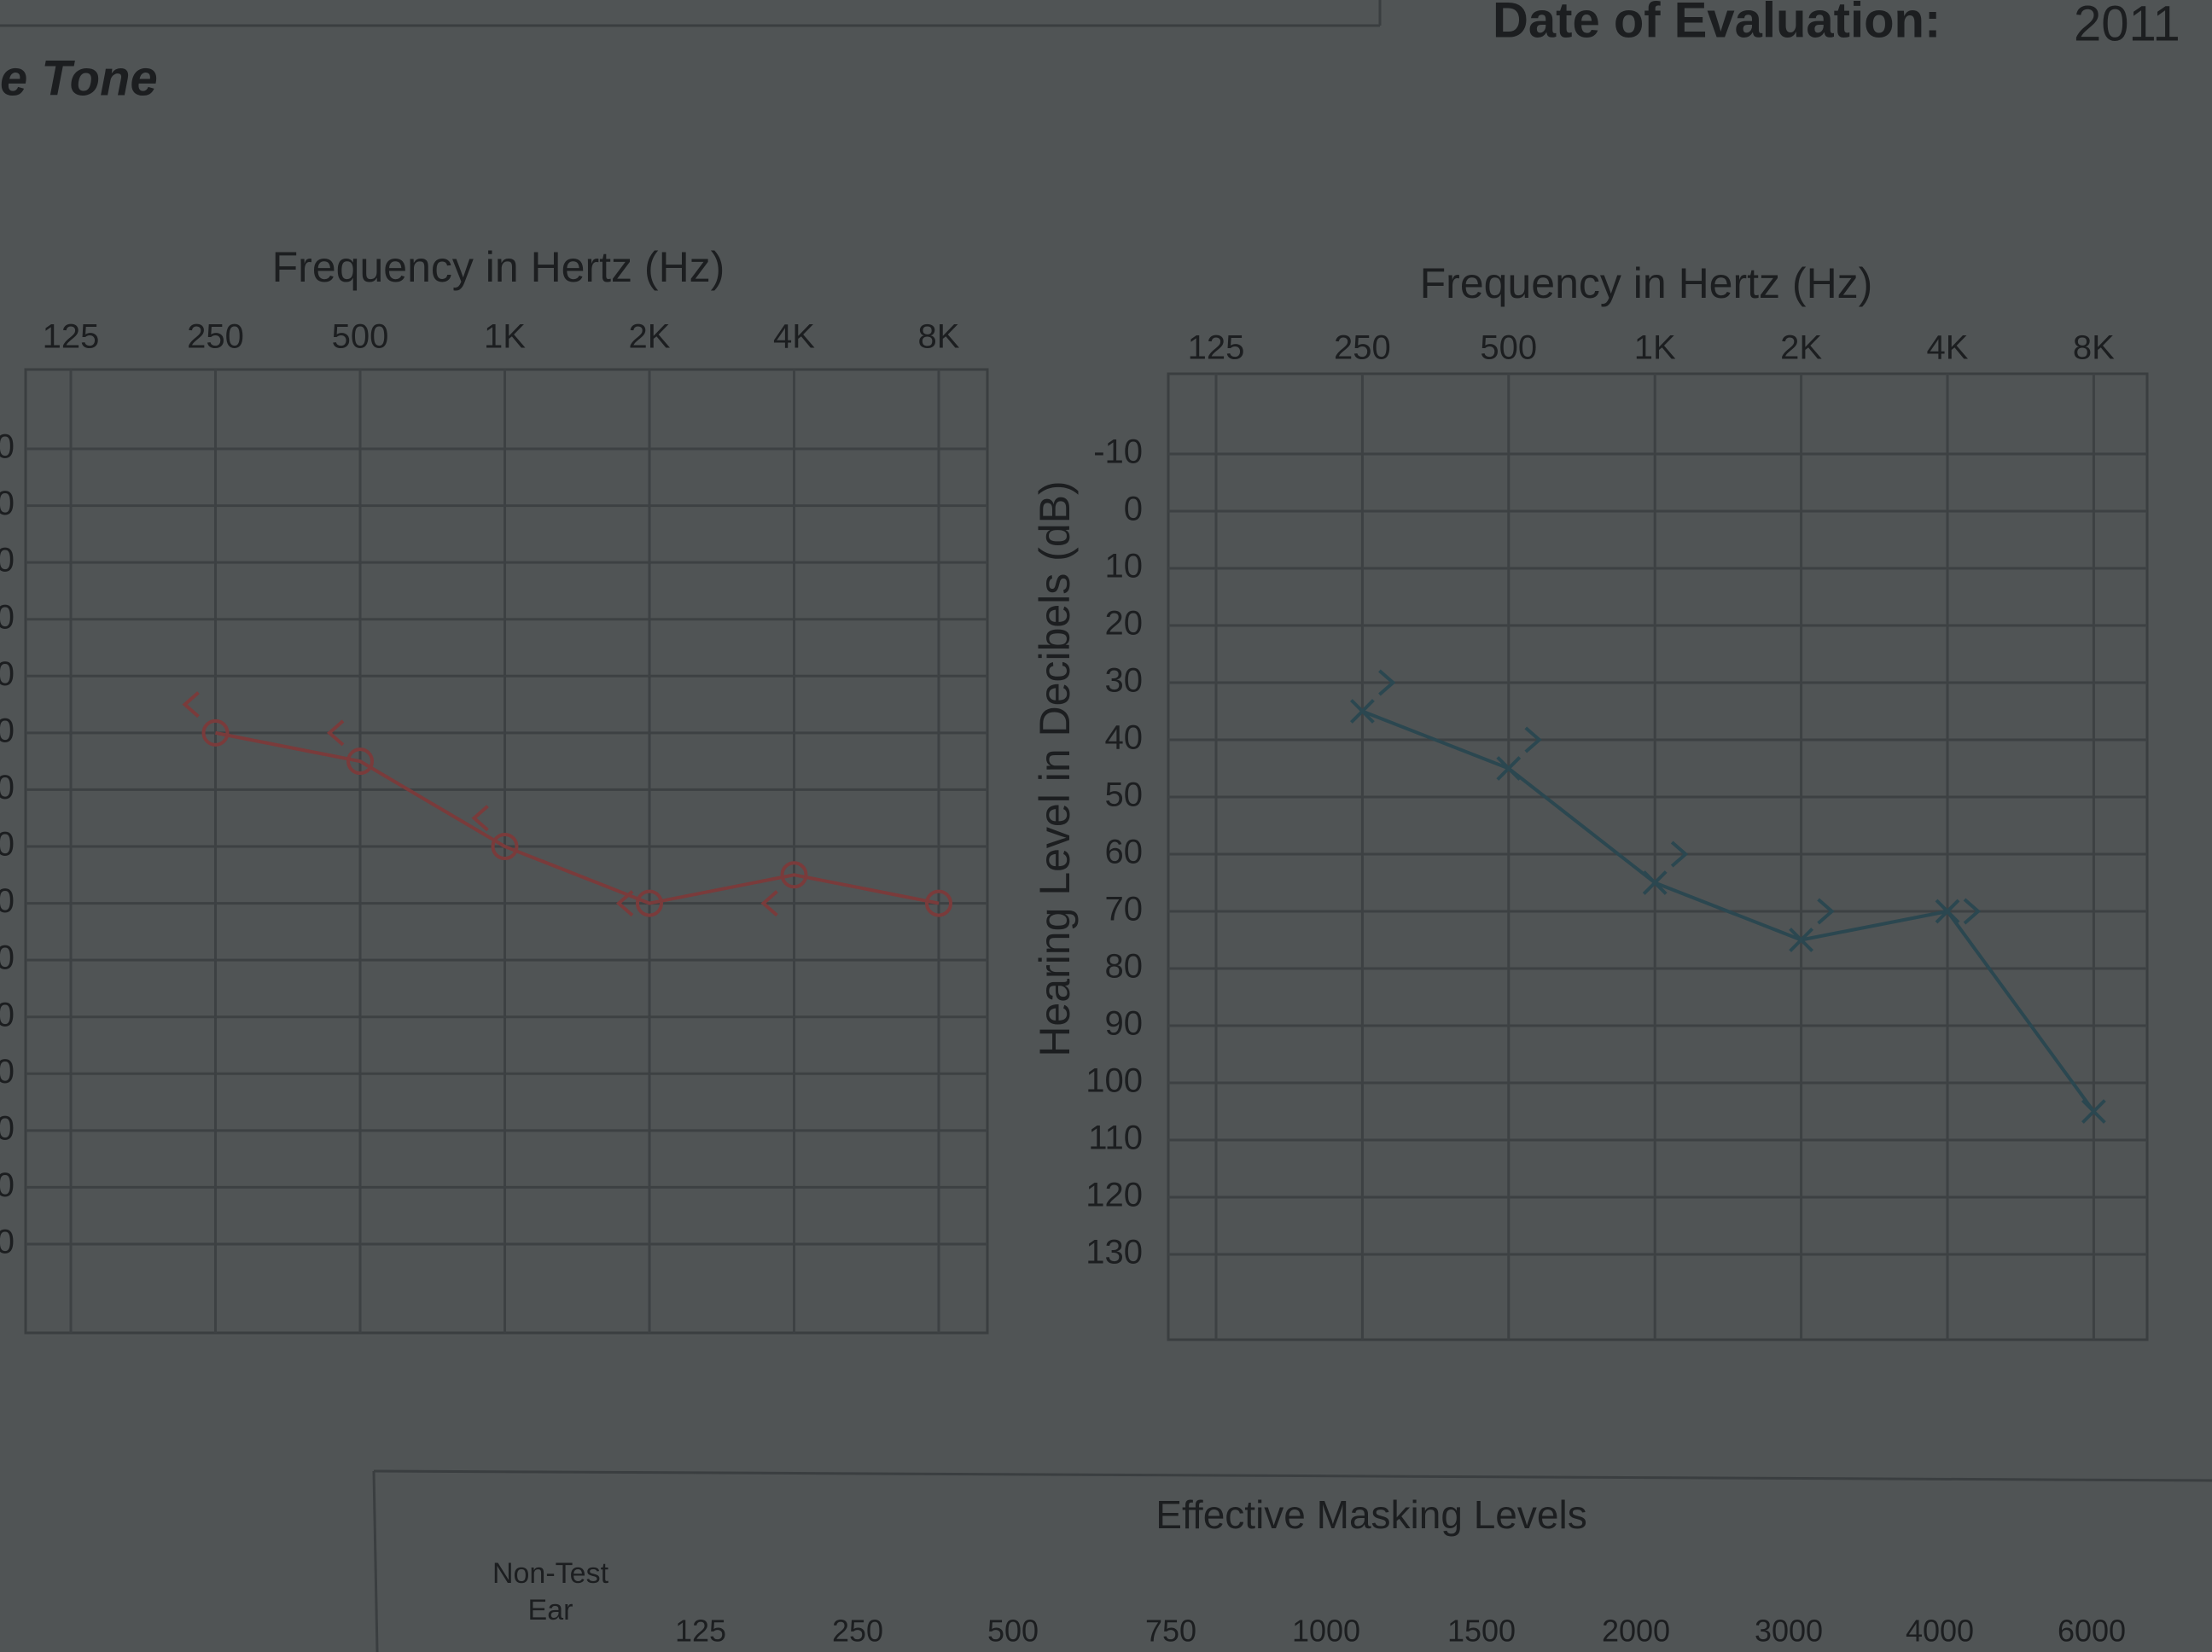 The image size is (2212, 1652). What do you see at coordinates (2092, 1631) in the screenshot?
I see `masking-column: 6000` at bounding box center [2092, 1631].